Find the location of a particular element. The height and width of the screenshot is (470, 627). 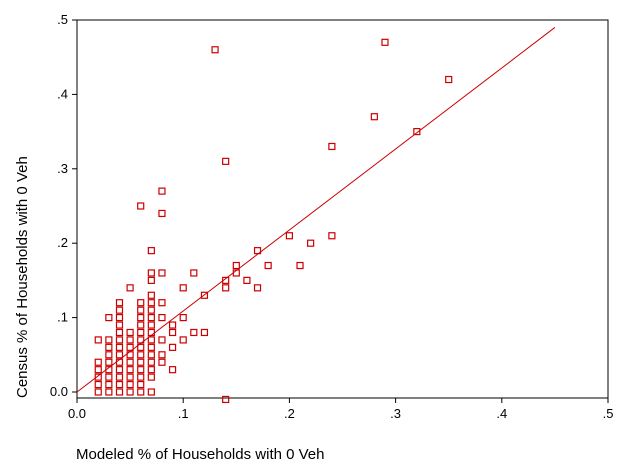

x-tick-label: .4 is located at coordinates (501, 413).